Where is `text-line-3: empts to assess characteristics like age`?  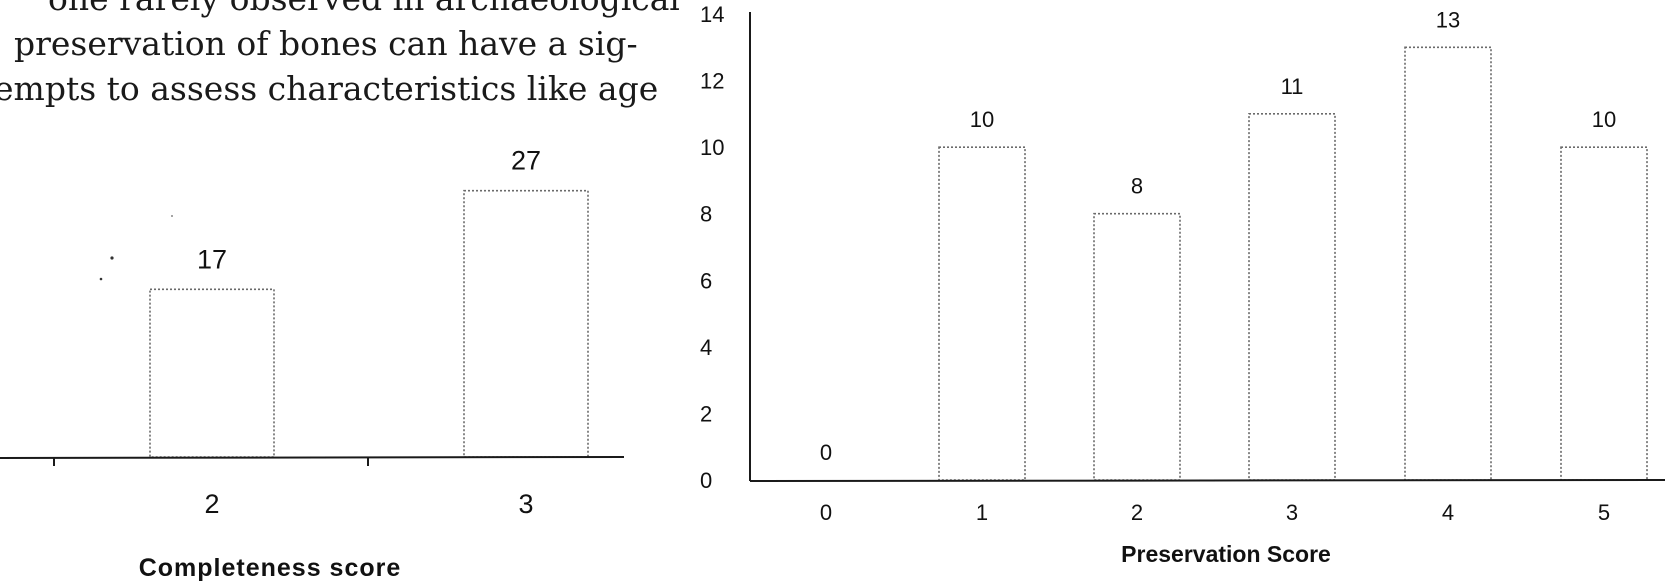 text-line-3: empts to assess characteristics like age is located at coordinates (329, 88).